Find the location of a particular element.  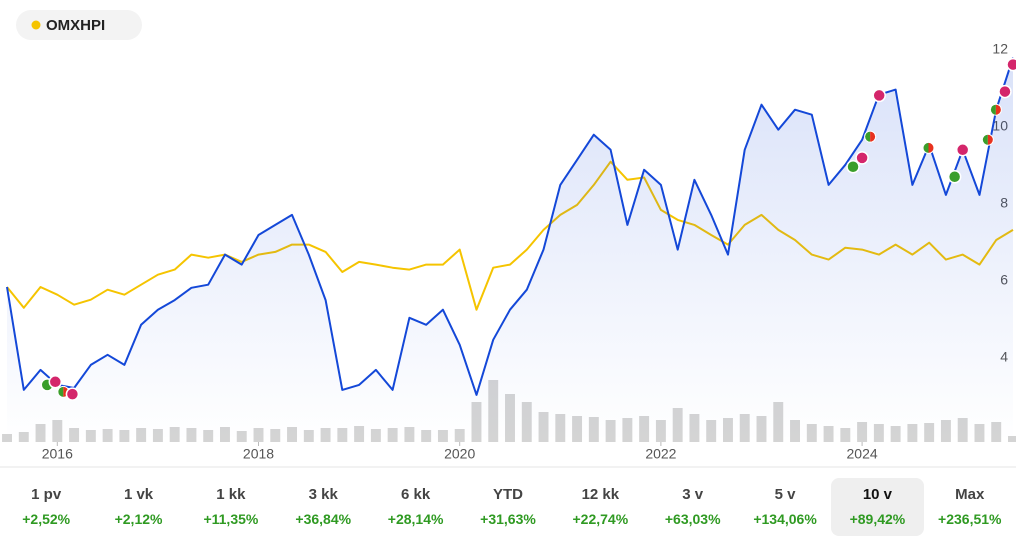

period-change: +2,52% is located at coordinates (46, 519).